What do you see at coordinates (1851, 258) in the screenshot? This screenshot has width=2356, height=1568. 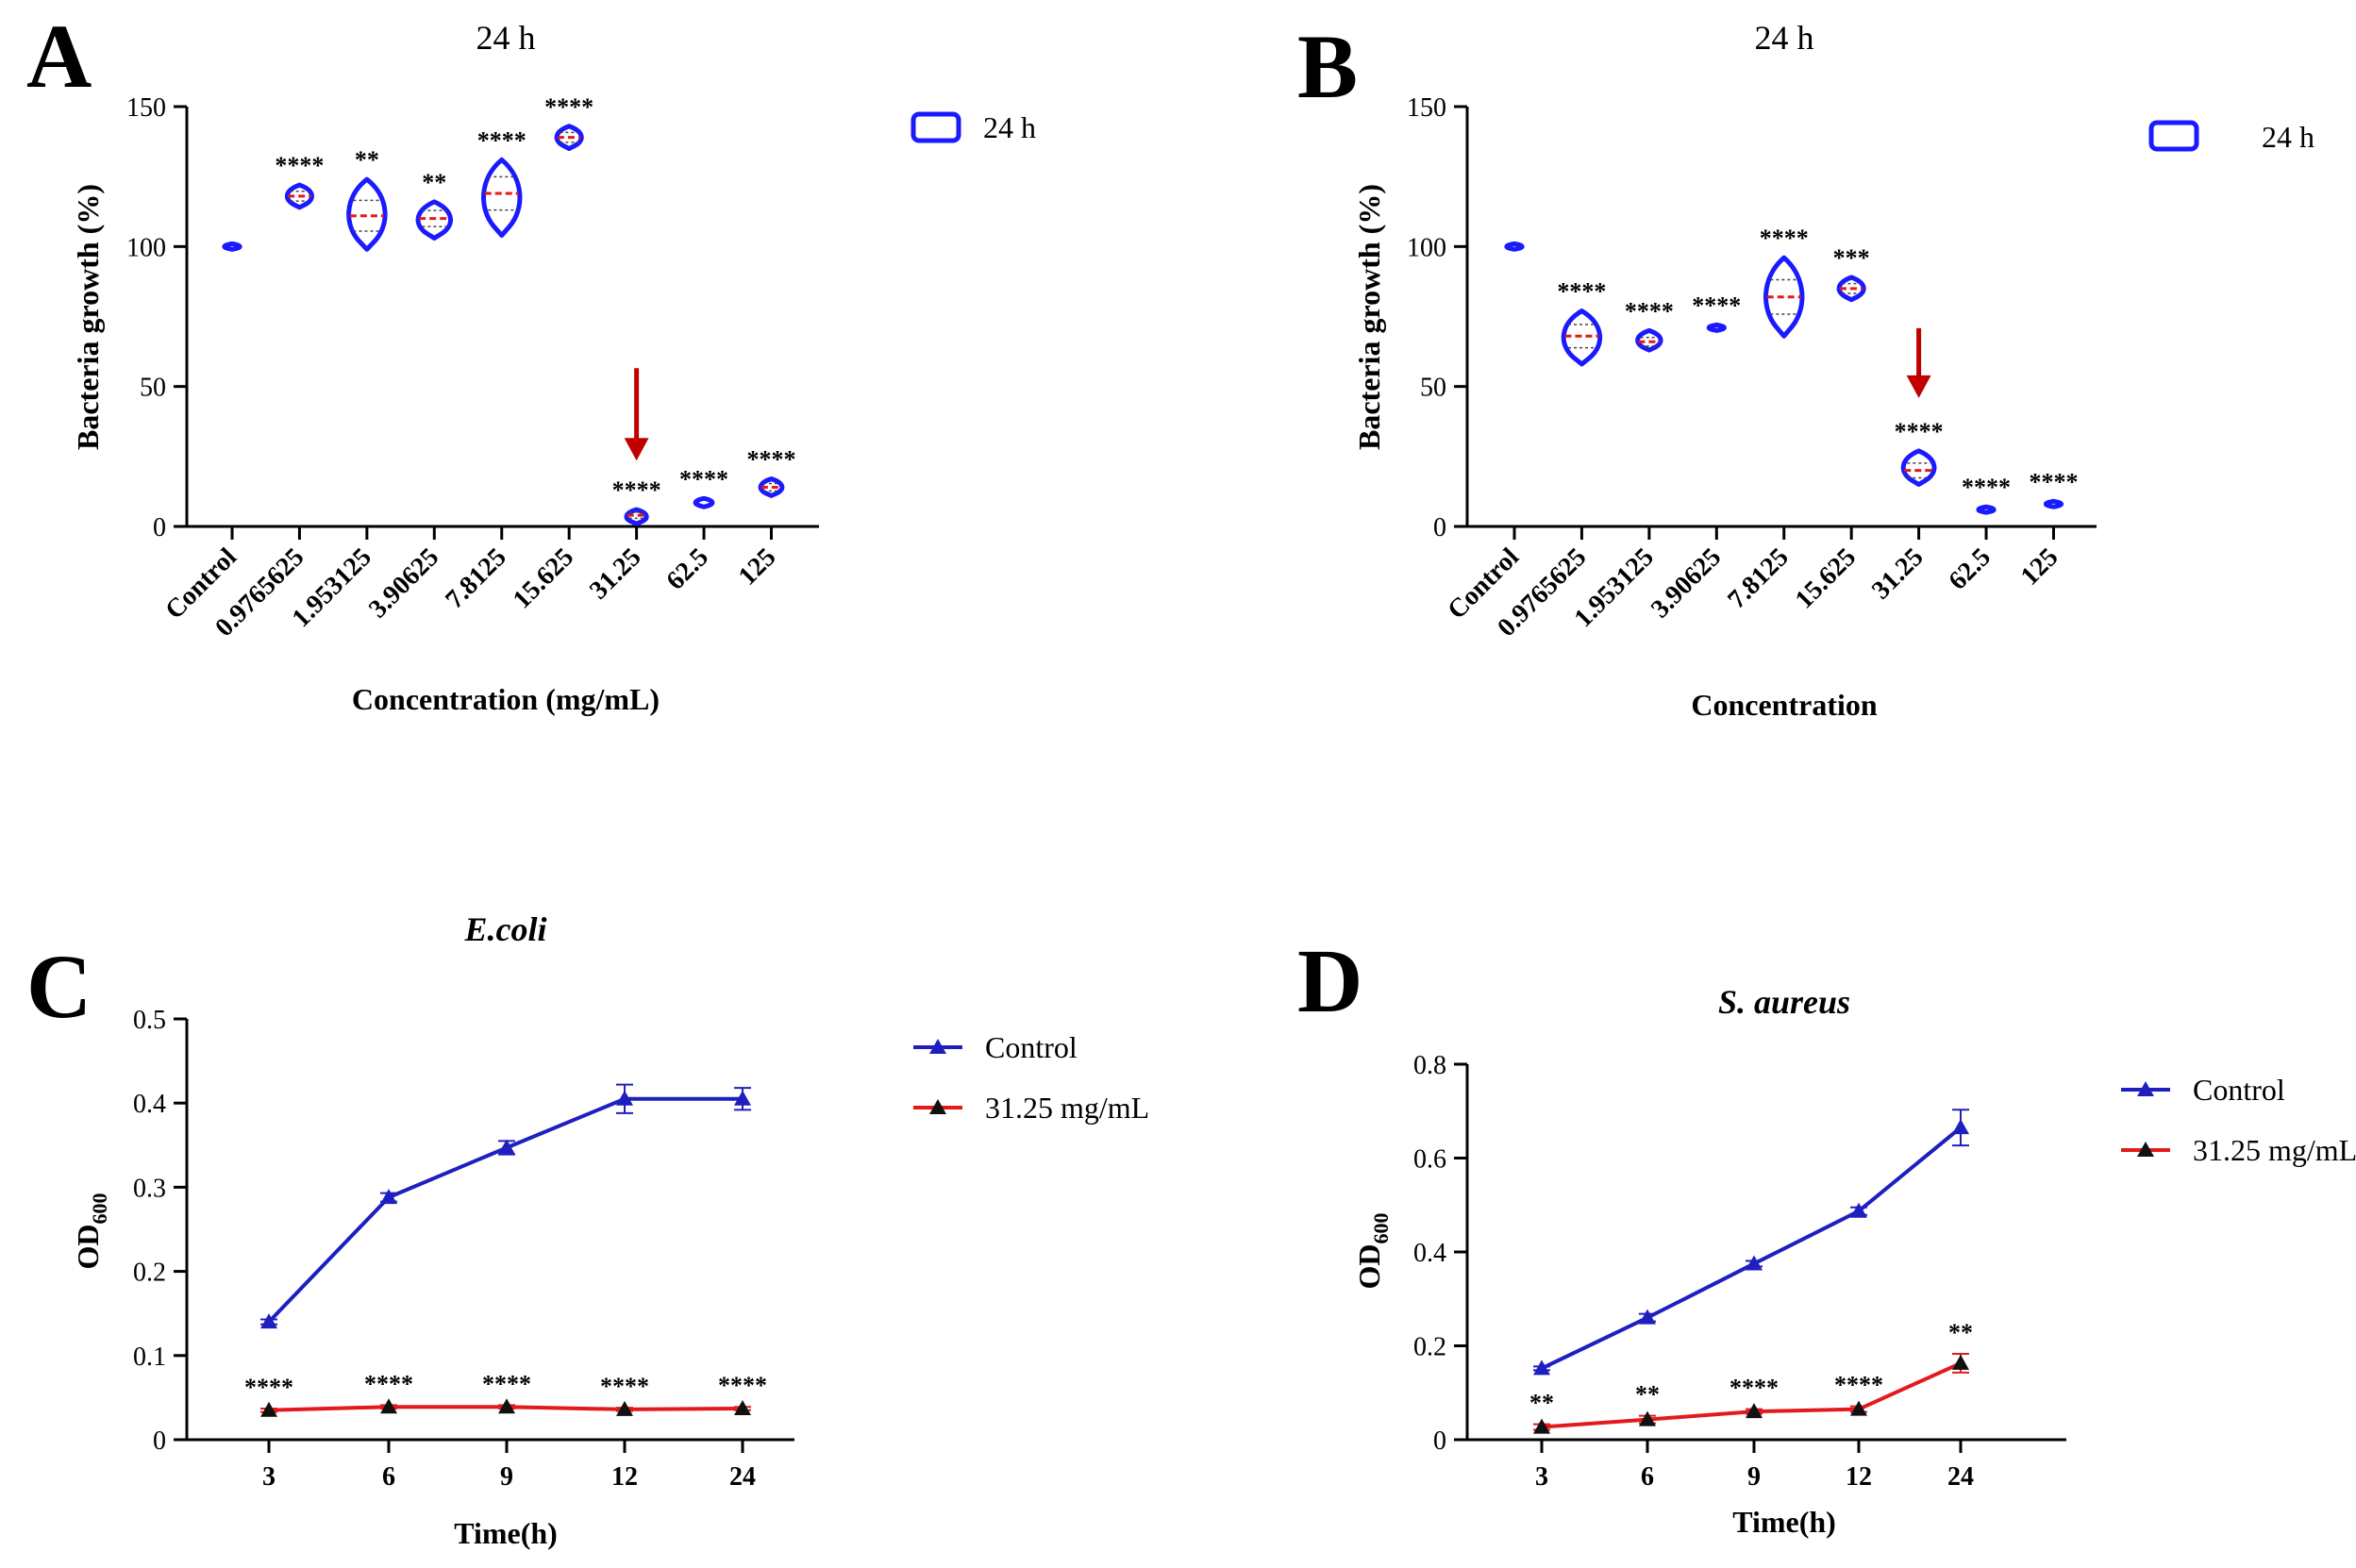 I see `significance-mark: ***` at bounding box center [1851, 258].